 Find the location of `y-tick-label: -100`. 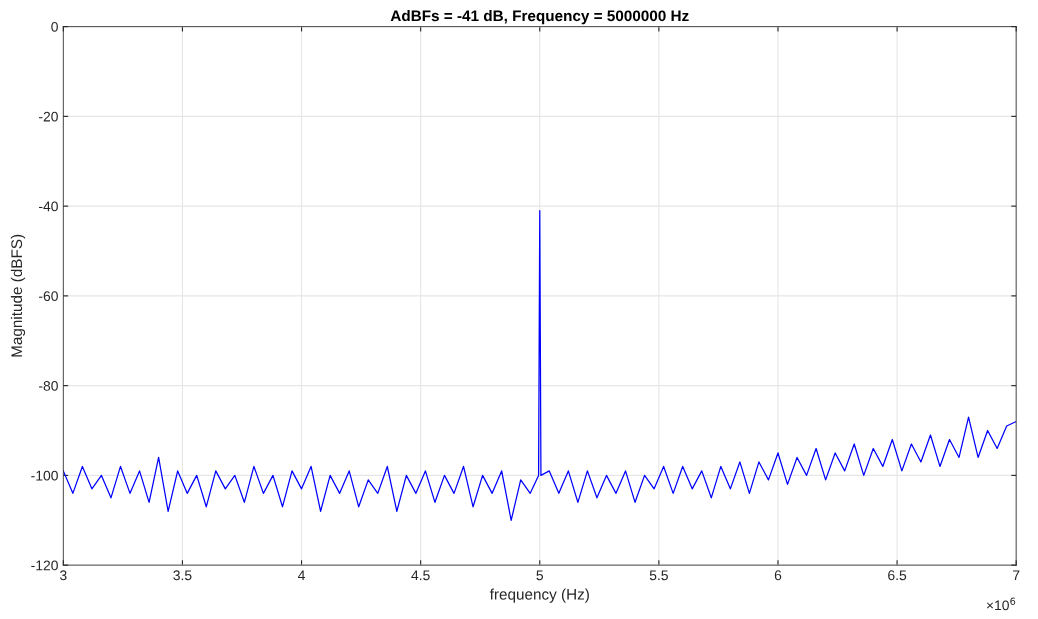

y-tick-label: -100 is located at coordinates (44, 475).